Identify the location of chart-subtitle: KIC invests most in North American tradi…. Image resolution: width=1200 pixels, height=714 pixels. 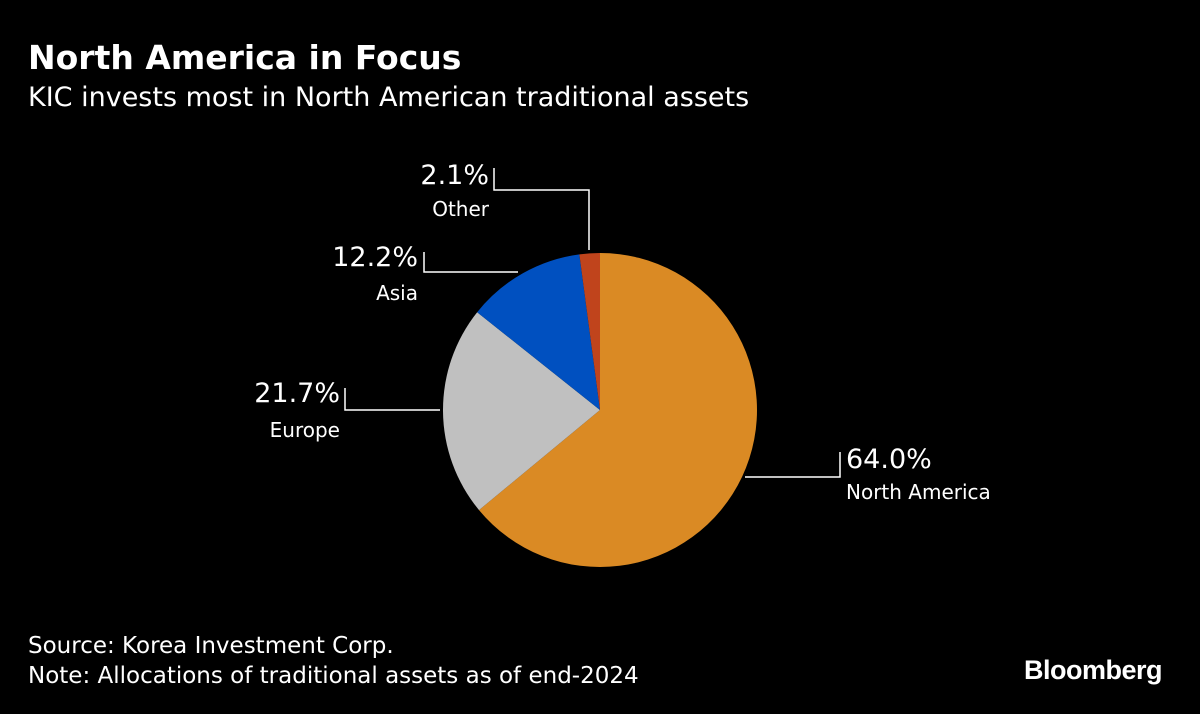
(389, 97).